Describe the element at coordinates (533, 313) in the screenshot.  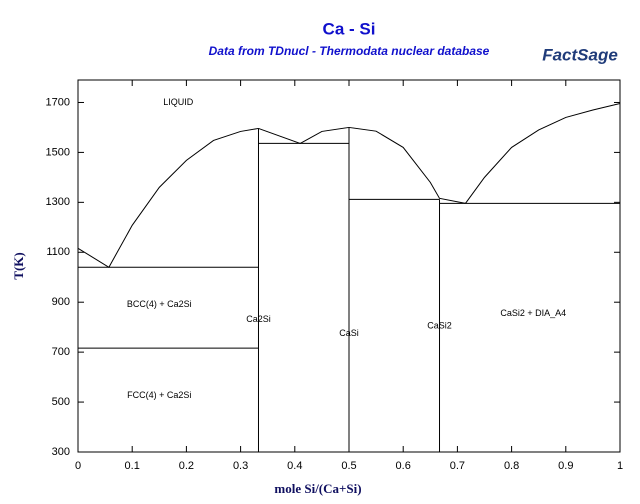
I see `phase-label: CaSi2 + DIA_A4` at that location.